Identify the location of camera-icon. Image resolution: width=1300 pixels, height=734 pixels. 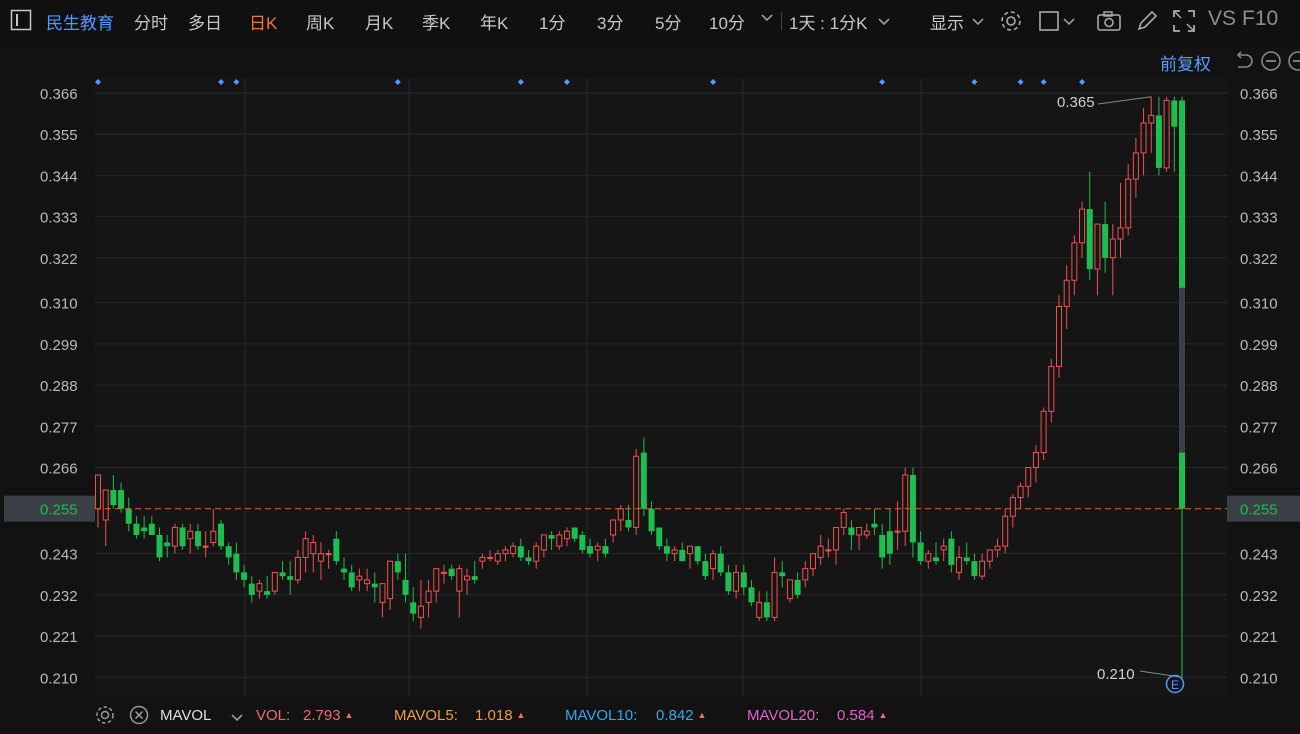
(1109, 21).